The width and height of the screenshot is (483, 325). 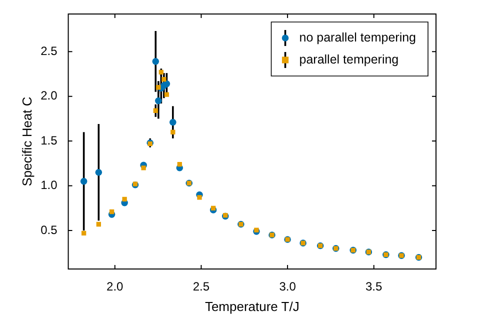 I want to click on x-tick-label: 2.5, so click(x=201, y=287).